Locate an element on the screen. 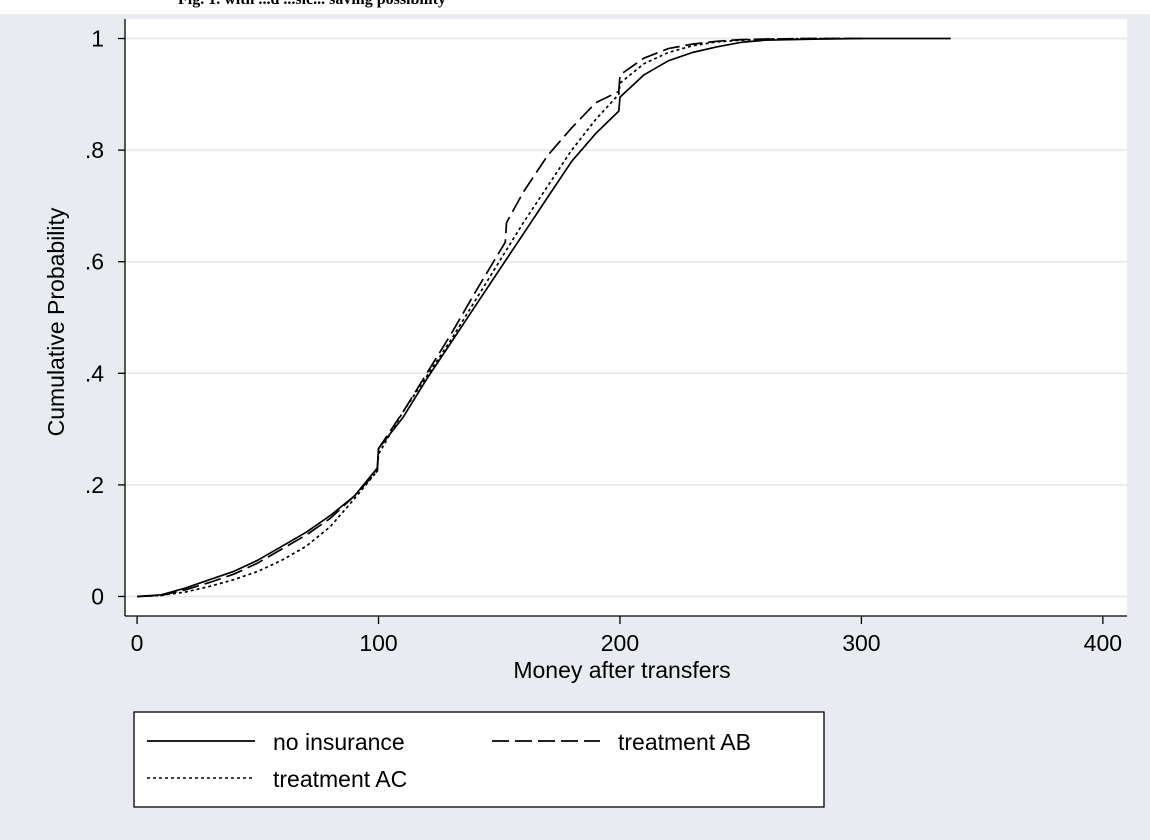 The width and height of the screenshot is (1150, 840). x-tick-label: 400 is located at coordinates (1103, 643).